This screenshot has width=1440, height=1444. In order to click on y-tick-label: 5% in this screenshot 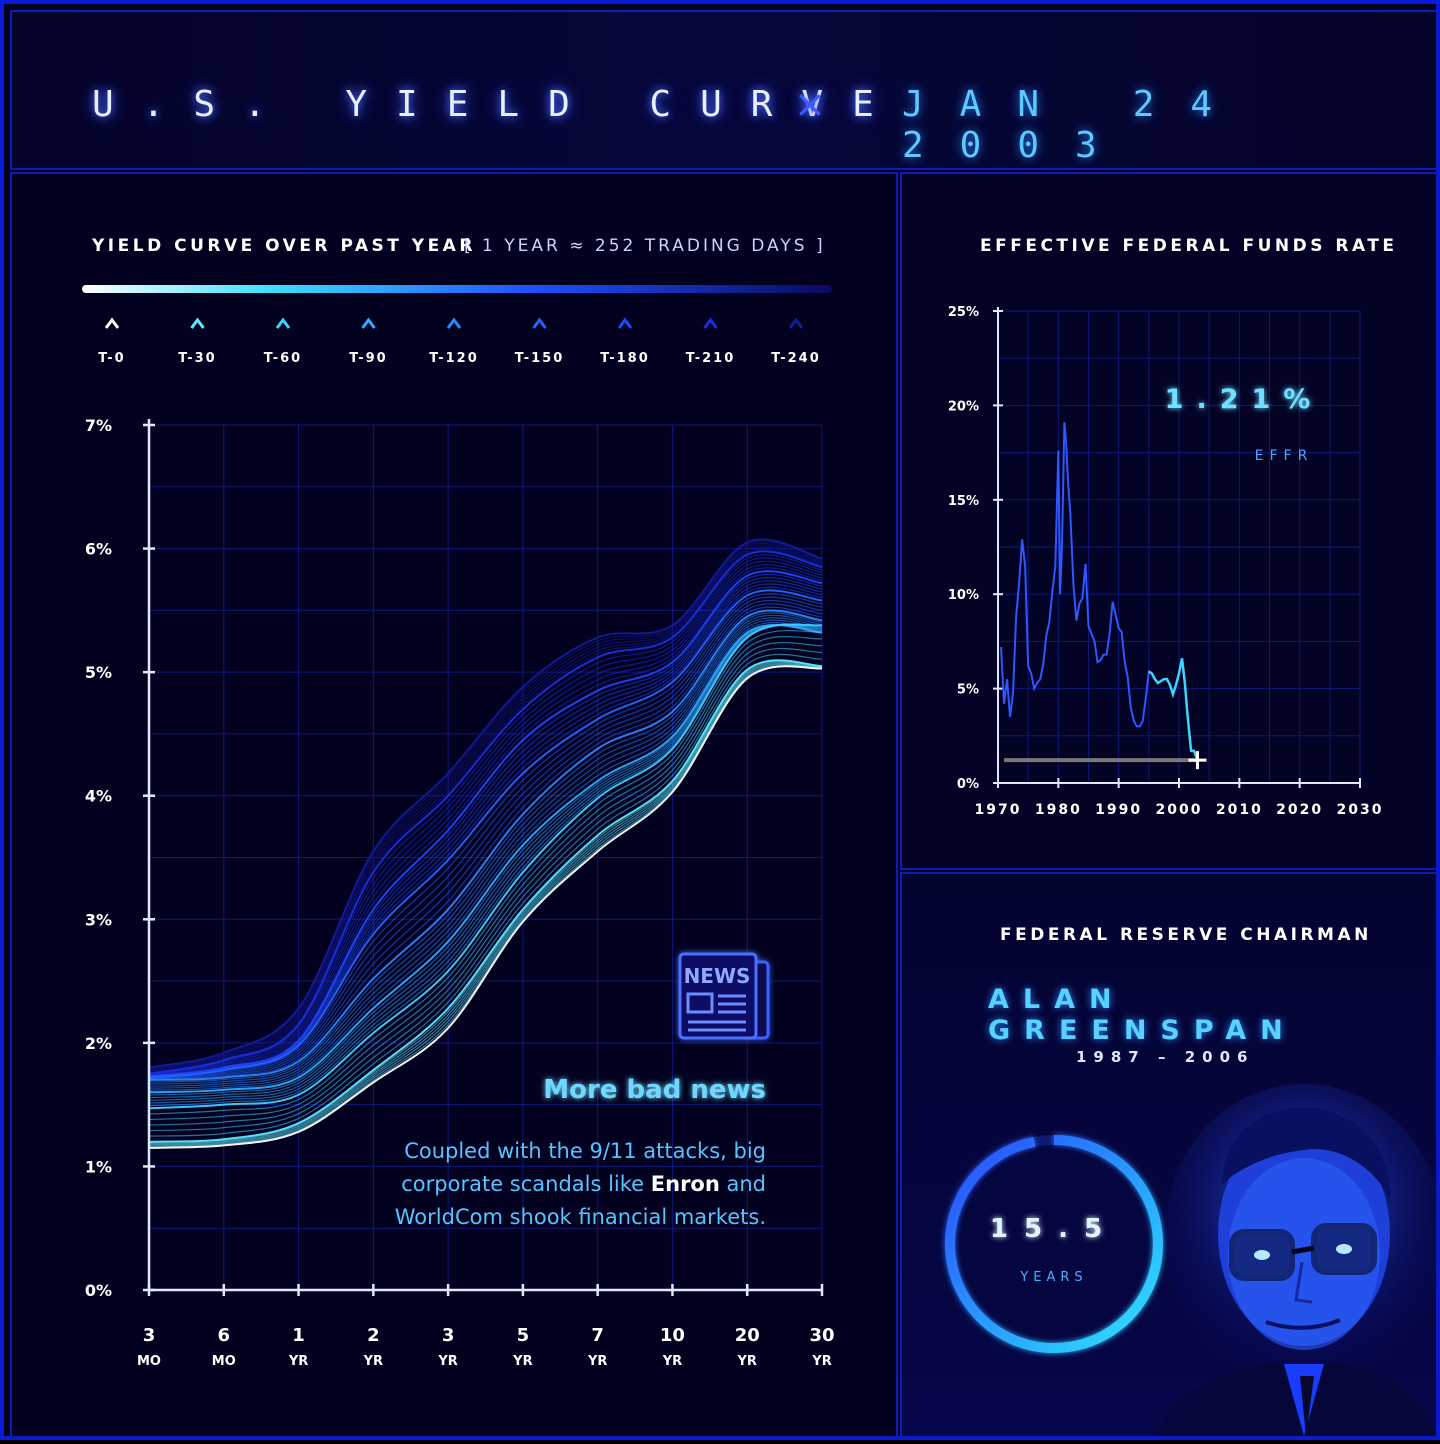, I will do `click(98, 672)`.